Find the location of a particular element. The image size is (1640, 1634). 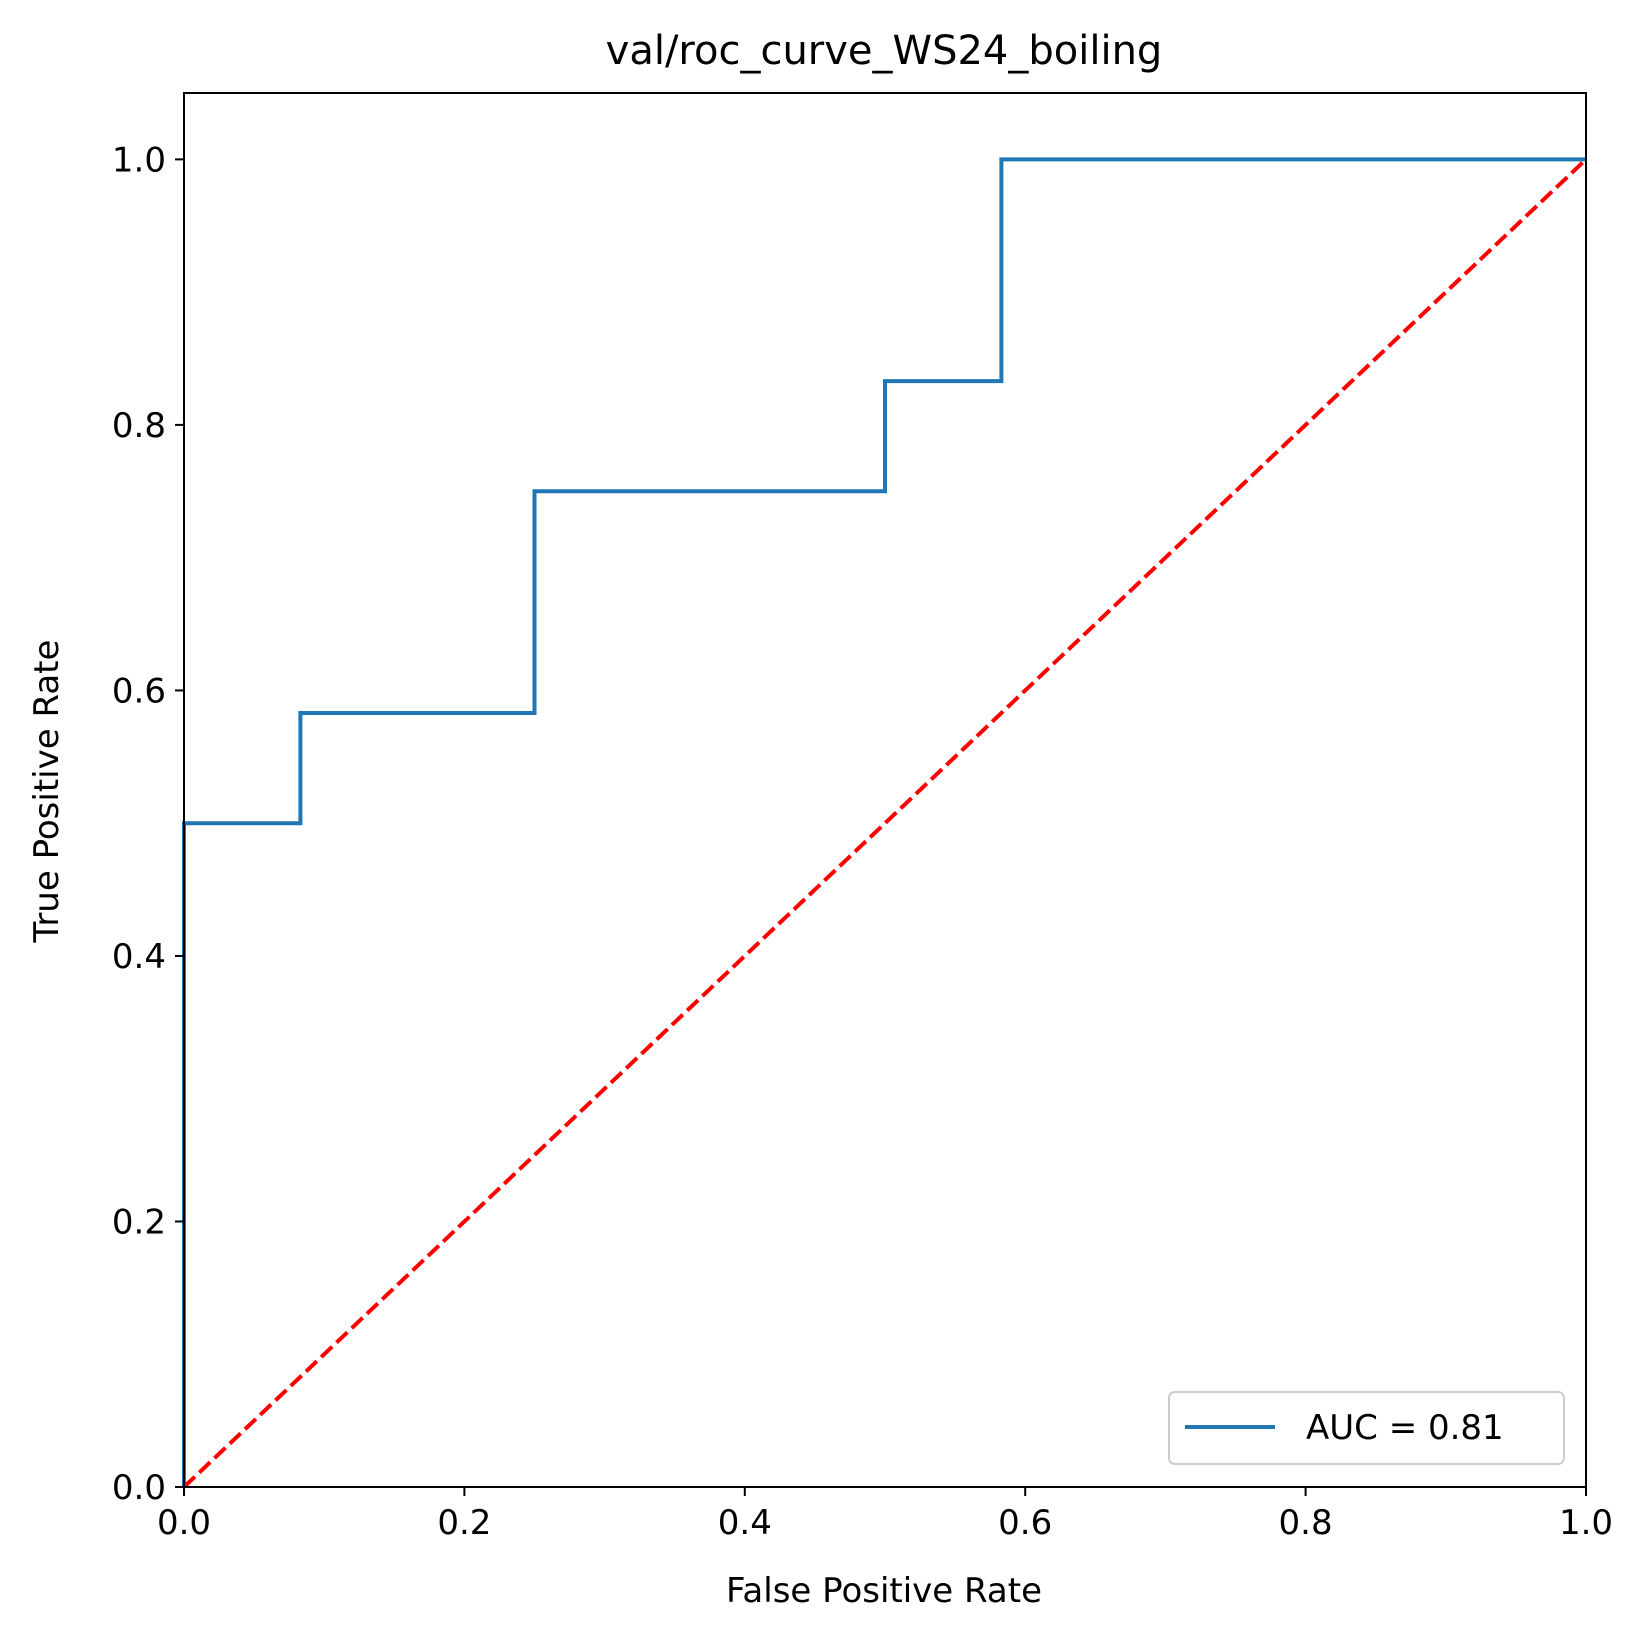

legend: AUC = 0.81 is located at coordinates (1366, 1428).